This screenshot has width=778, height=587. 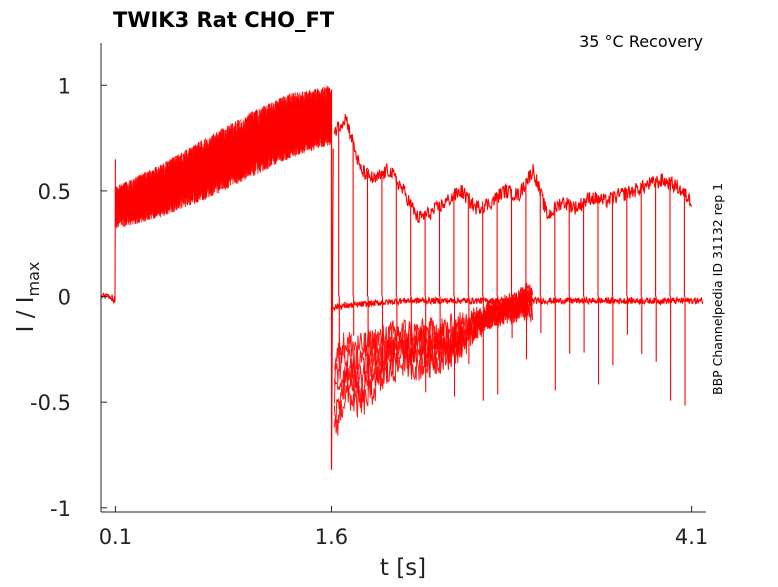 What do you see at coordinates (60, 509) in the screenshot?
I see `y-tick-label: -1` at bounding box center [60, 509].